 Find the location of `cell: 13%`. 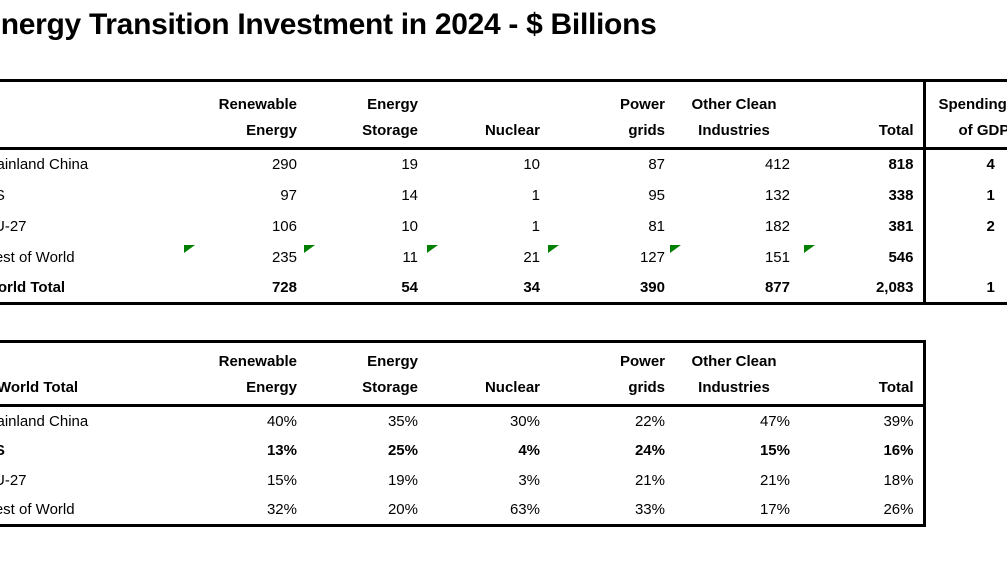

cell: 13% is located at coordinates (281, 450).